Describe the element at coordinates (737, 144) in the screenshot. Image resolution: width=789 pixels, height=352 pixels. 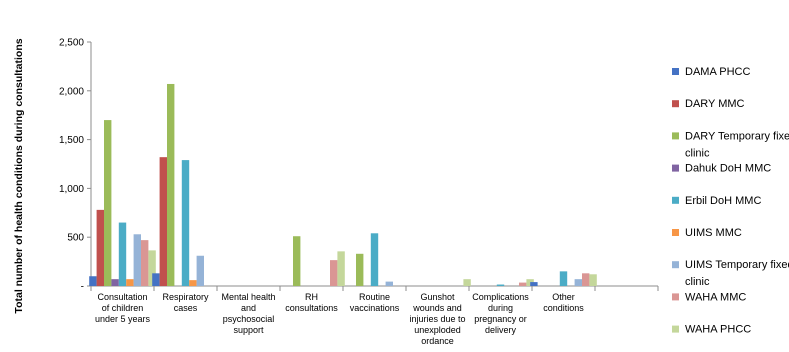
I see `legend-label: DARY Temporary fixed clinic` at that location.